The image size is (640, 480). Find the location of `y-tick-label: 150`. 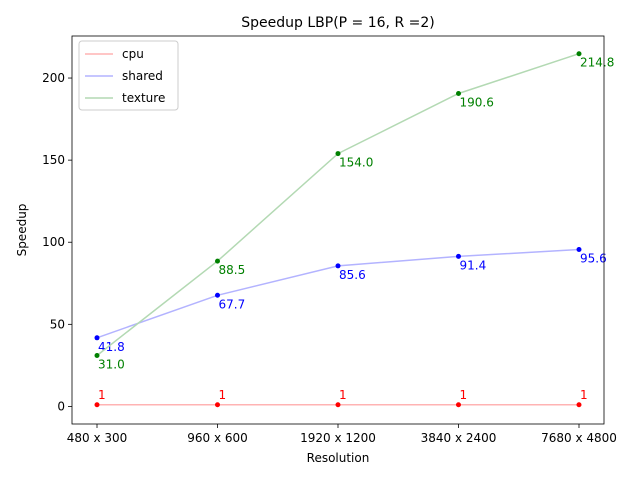

y-tick-label: 150 is located at coordinates (53, 160).